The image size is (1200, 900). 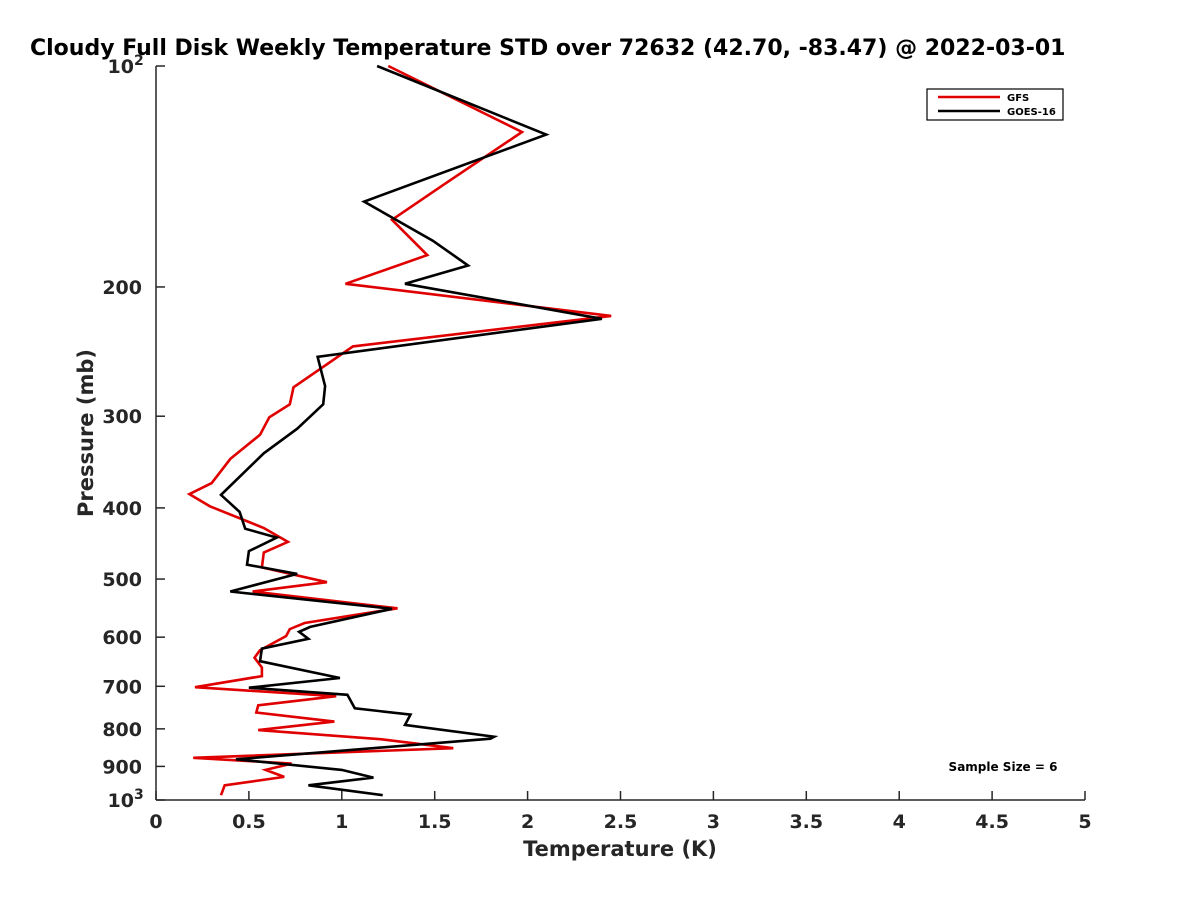 What do you see at coordinates (620, 849) in the screenshot?
I see `x-axis-label: Temperature (K)` at bounding box center [620, 849].